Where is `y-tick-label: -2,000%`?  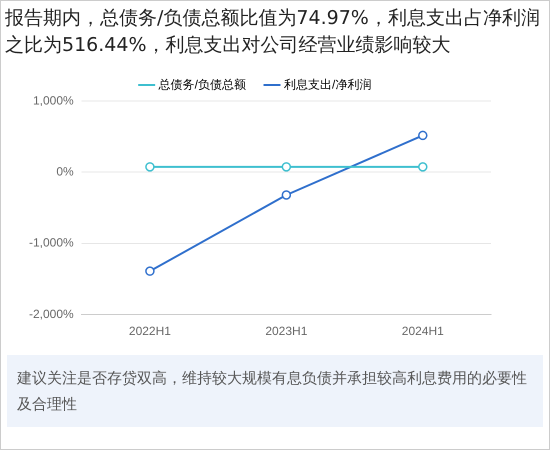
y-tick-label: -2,000% is located at coordinates (51, 313).